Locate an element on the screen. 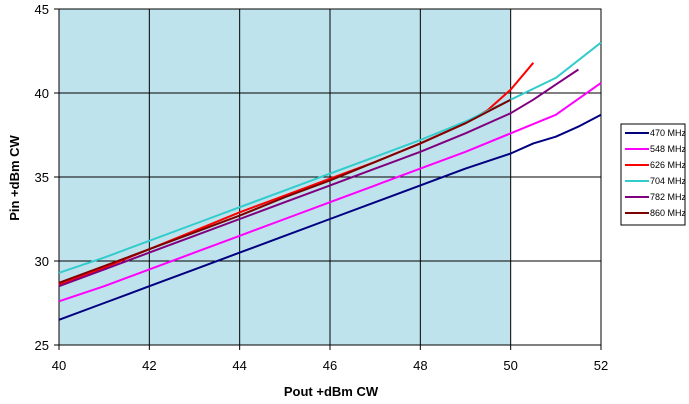  x-tick-label: 50 is located at coordinates (510, 365).